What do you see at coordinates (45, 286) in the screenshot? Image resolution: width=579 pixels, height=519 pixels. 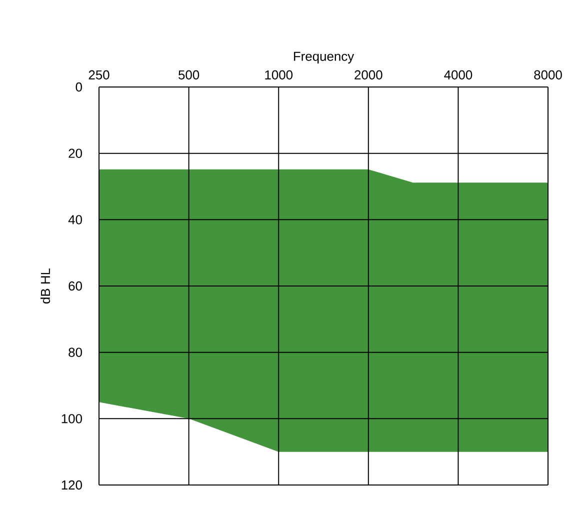 I see `y-axis-title: dB HL` at bounding box center [45, 286].